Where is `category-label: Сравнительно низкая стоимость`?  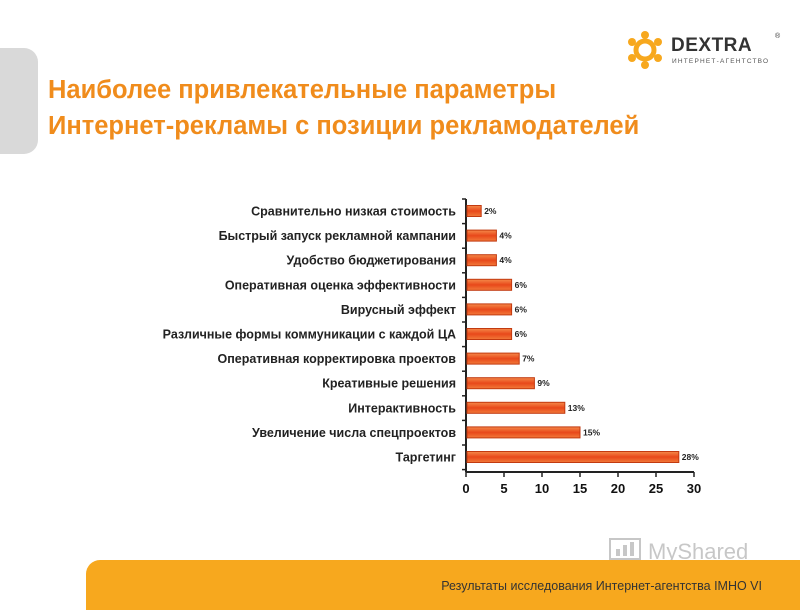
category-label: Сравнительно низкая стоимость is located at coordinates (353, 212).